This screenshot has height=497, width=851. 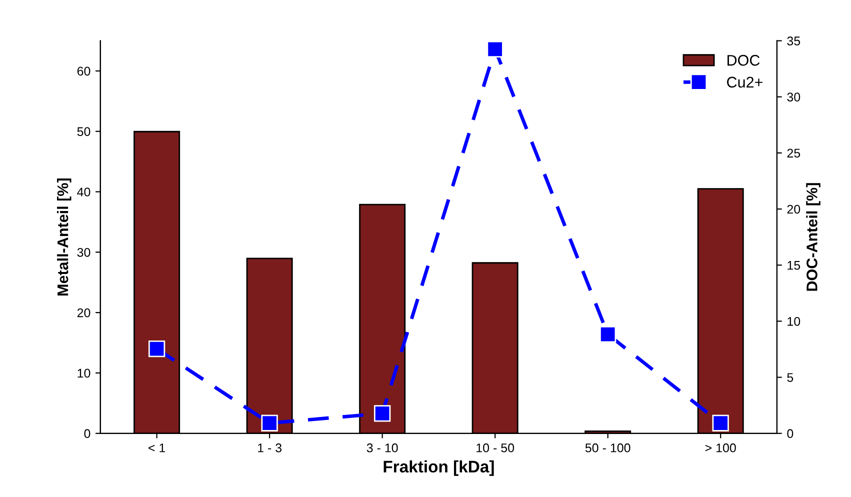 What do you see at coordinates (64, 237) in the screenshot?
I see `y-axis-title: Metall-Anteil [%]` at bounding box center [64, 237].